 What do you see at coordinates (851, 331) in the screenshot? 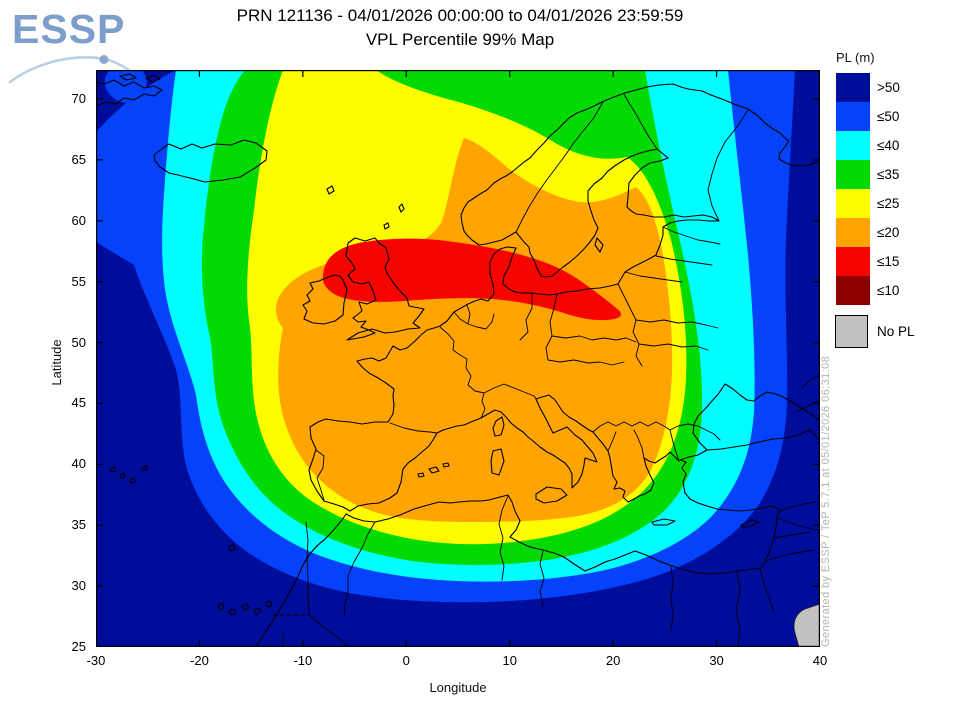
I see `legend-no-pl-swatch` at bounding box center [851, 331].